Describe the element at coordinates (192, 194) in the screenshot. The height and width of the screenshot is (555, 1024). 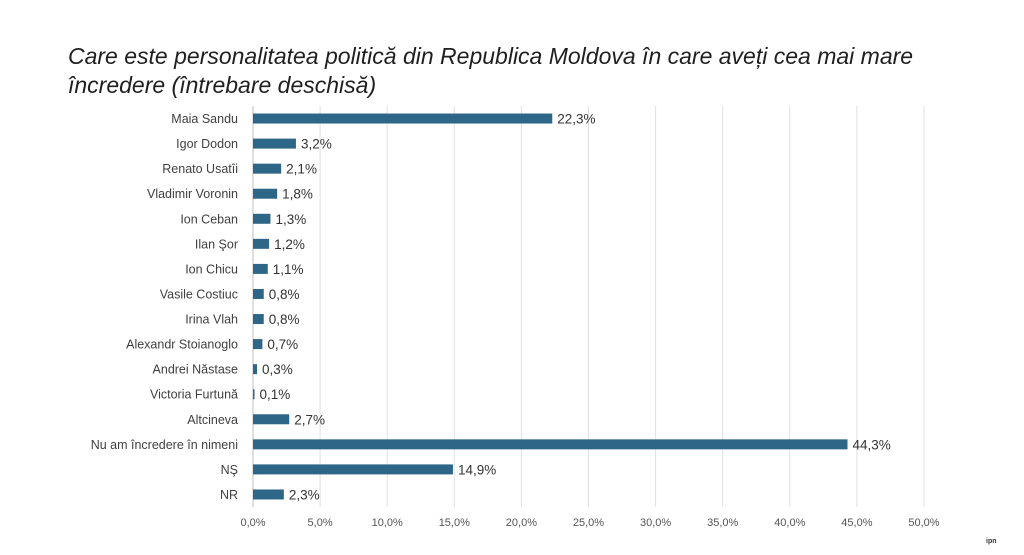
I see `category-label: Vladimir Voronin` at that location.